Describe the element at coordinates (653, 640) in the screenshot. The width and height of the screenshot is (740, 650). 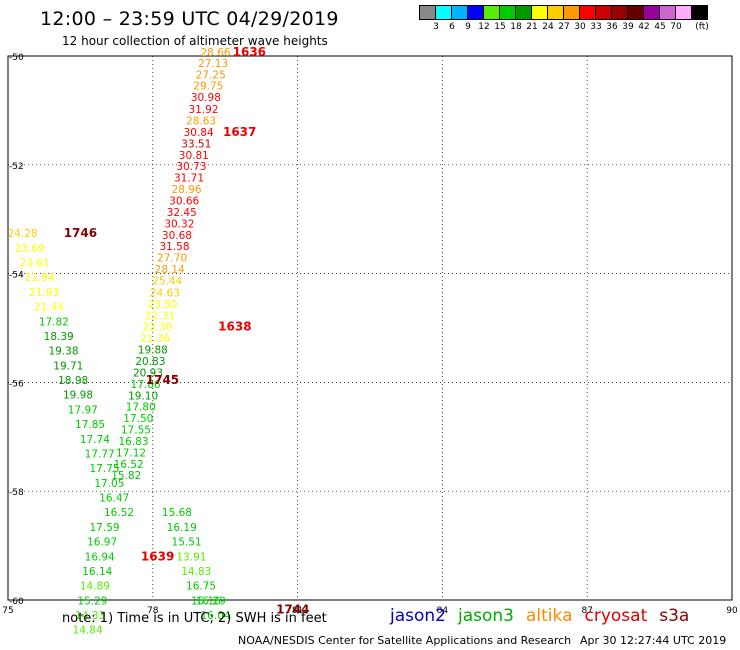
I see `footer-timestamp: Apr 30 12:27:44 UTC 2019` at that location.